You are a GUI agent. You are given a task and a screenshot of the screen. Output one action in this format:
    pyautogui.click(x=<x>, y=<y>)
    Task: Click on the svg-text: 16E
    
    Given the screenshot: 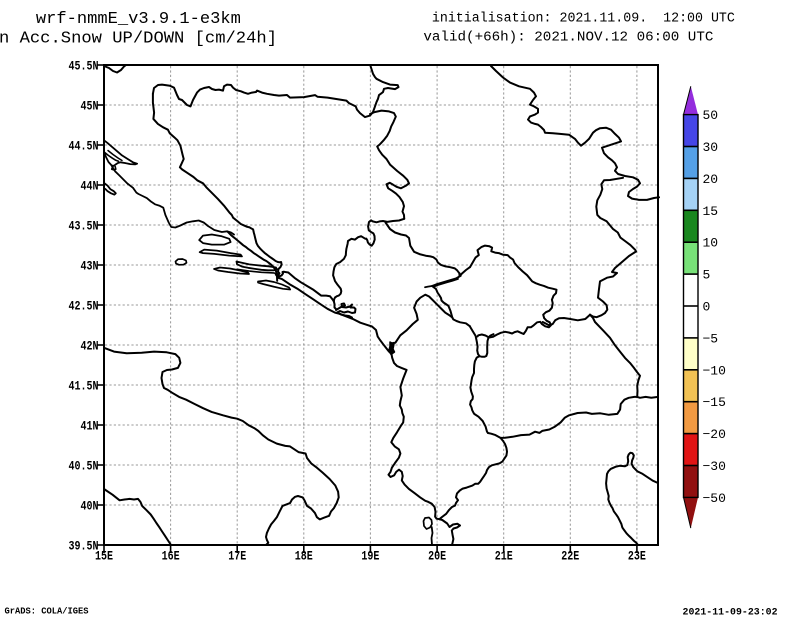 What is the action you would take?
    pyautogui.click(x=171, y=556)
    